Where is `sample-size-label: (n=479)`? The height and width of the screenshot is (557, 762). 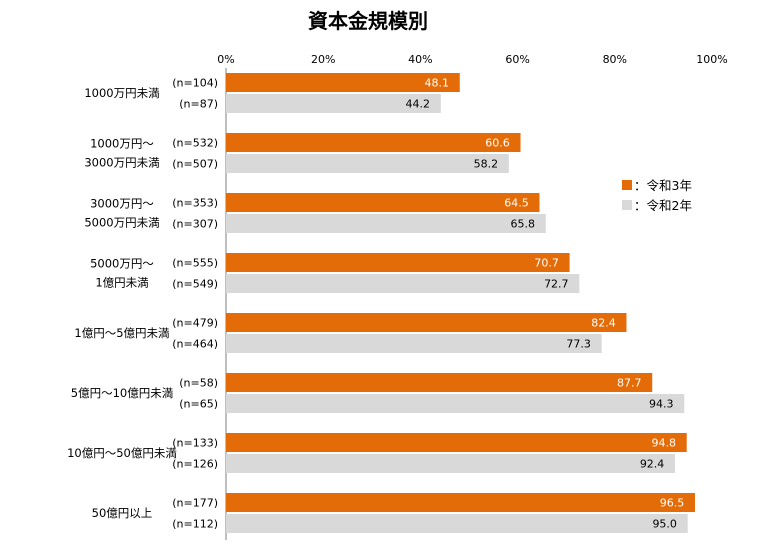
sample-size-label: (n=479) is located at coordinates (195, 323).